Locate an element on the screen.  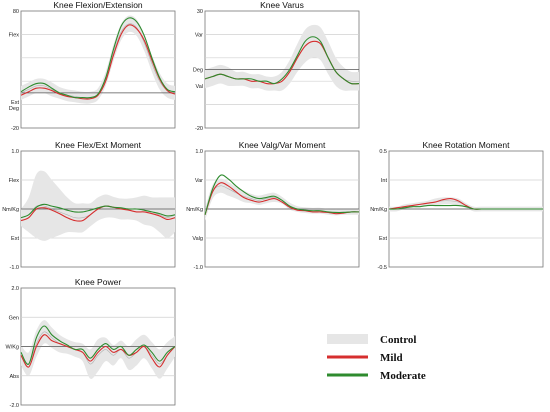
knee-rotation-moment-control-band is located at coordinates (466, 204).